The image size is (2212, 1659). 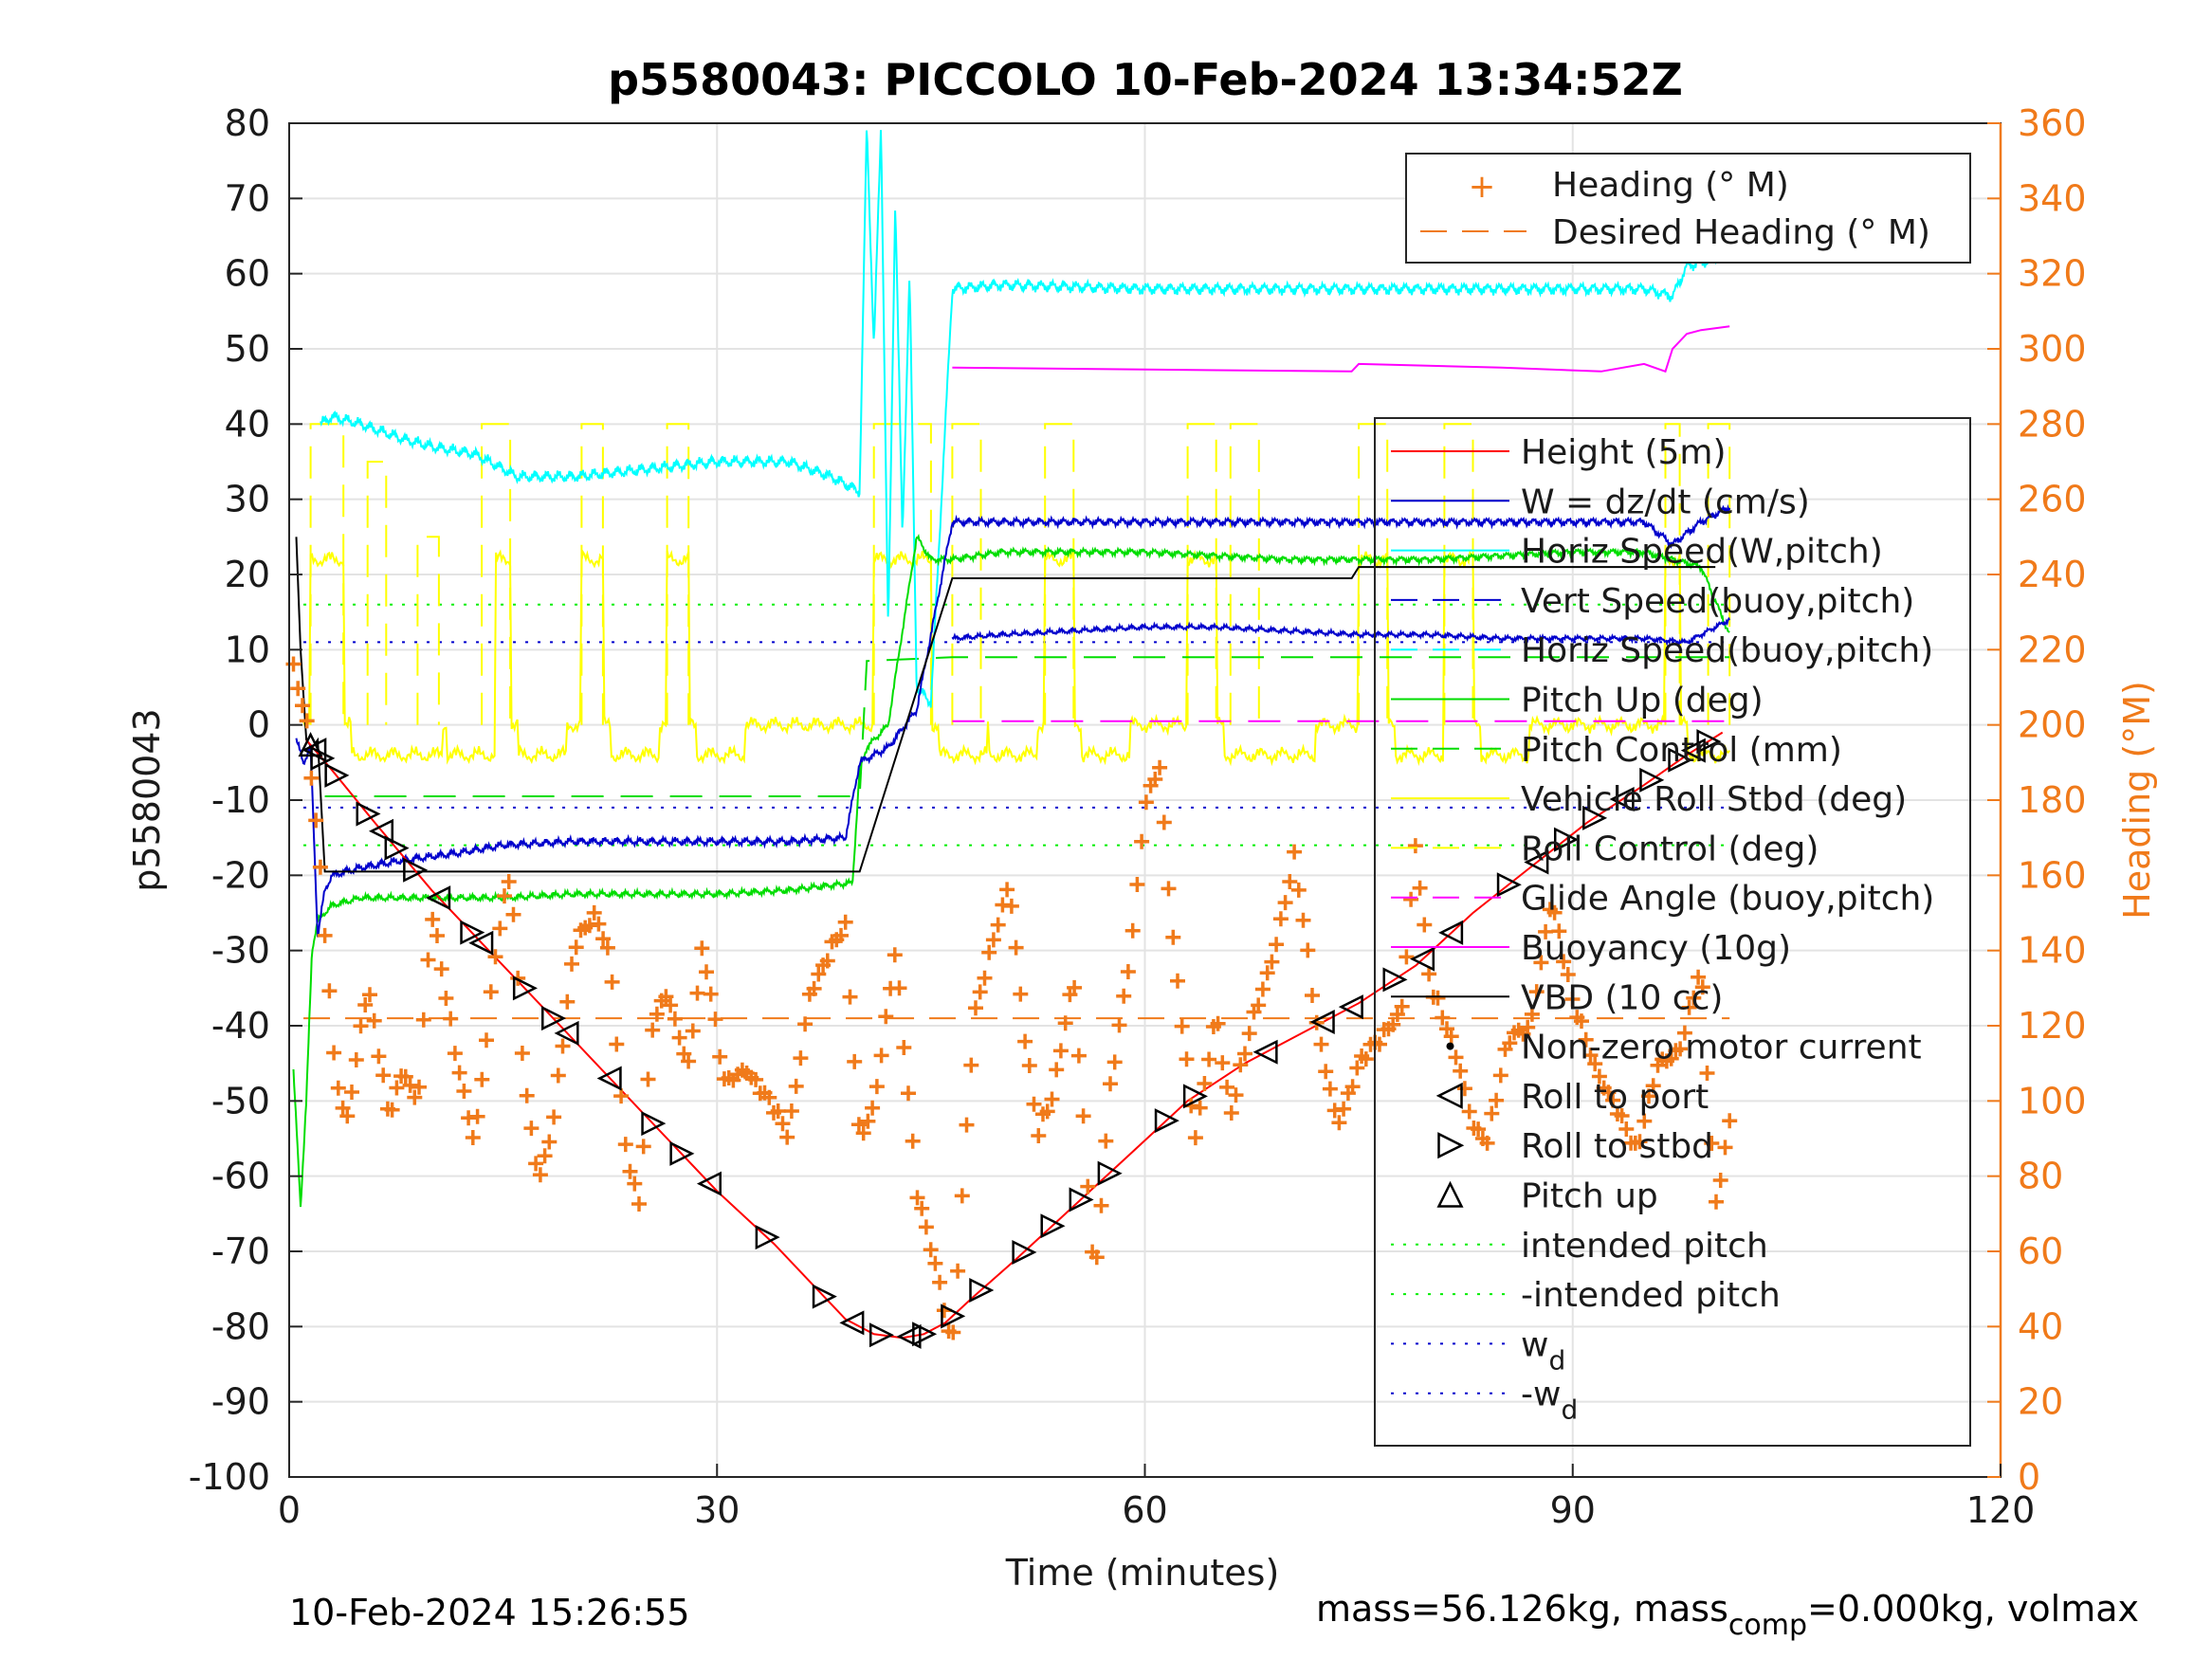 What do you see at coordinates (2040, 1251) in the screenshot?
I see `y2-tick-label: 60` at bounding box center [2040, 1251].